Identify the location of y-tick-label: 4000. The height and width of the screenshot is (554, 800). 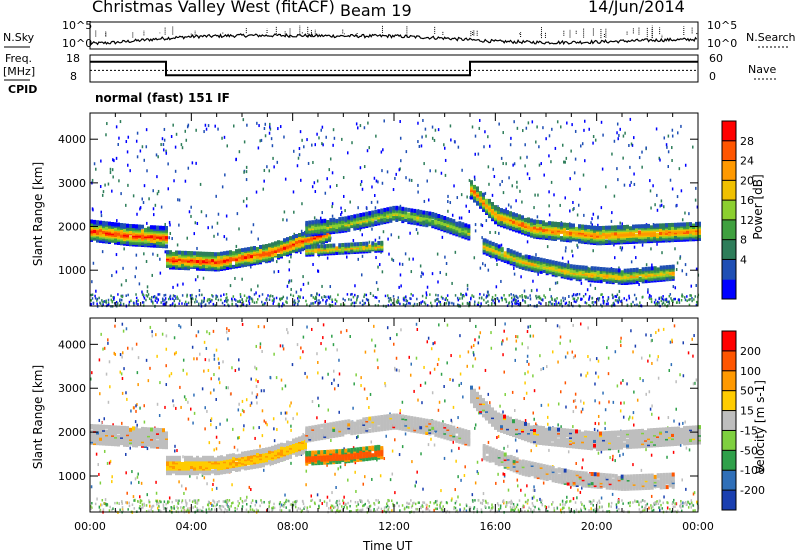
(72, 139).